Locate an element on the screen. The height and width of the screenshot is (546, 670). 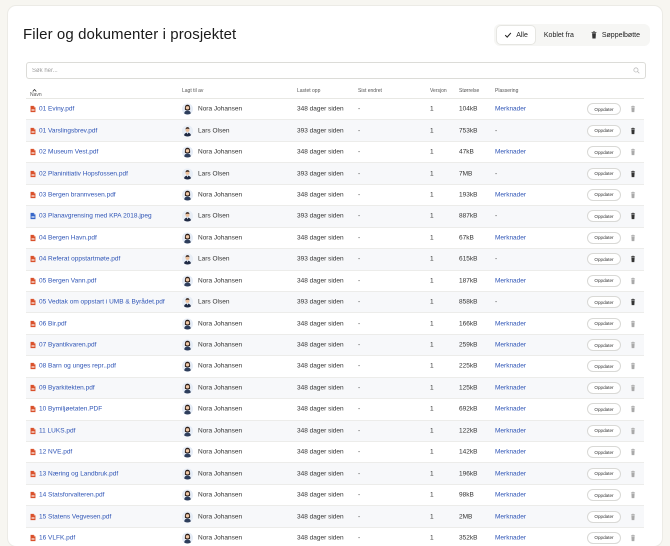
filter-all-button: Alle is located at coordinates (516, 35).